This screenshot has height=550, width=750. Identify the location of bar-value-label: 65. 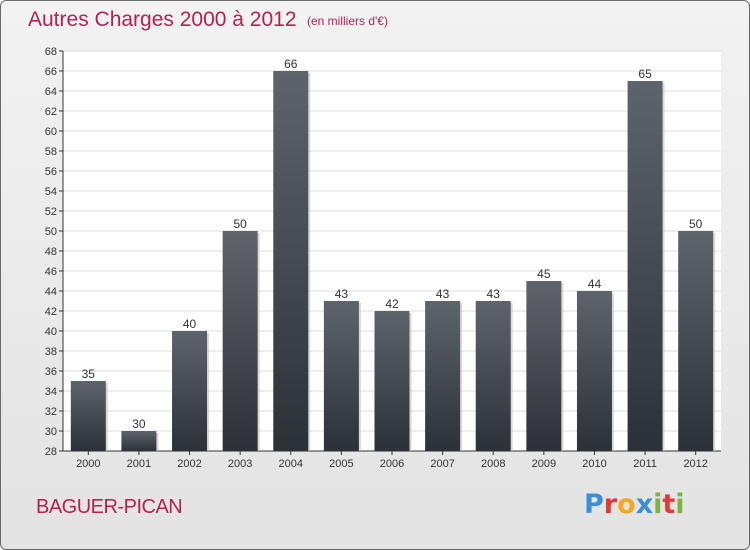
(645, 74).